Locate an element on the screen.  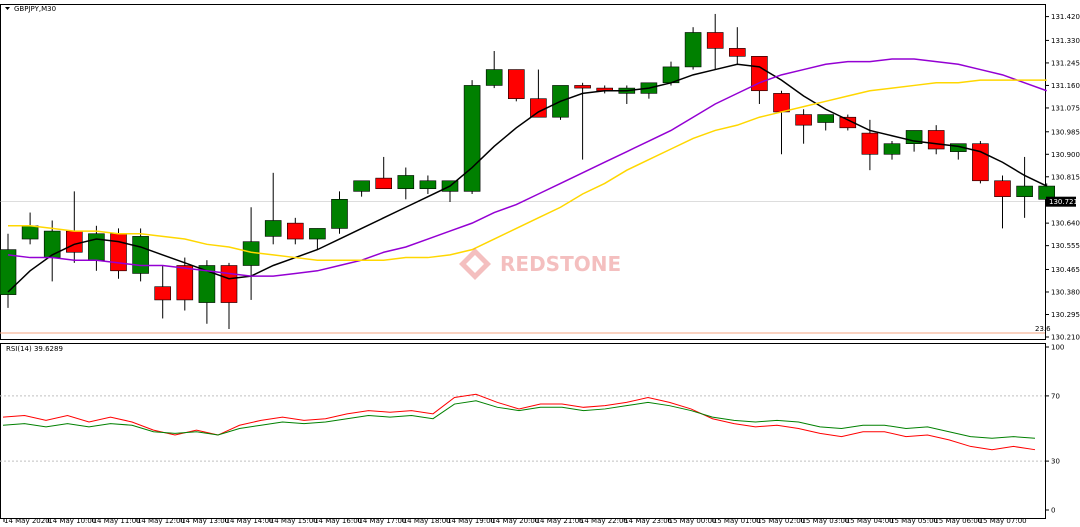
time-tick-label: 14 May 18:00 is located at coordinates (427, 521).